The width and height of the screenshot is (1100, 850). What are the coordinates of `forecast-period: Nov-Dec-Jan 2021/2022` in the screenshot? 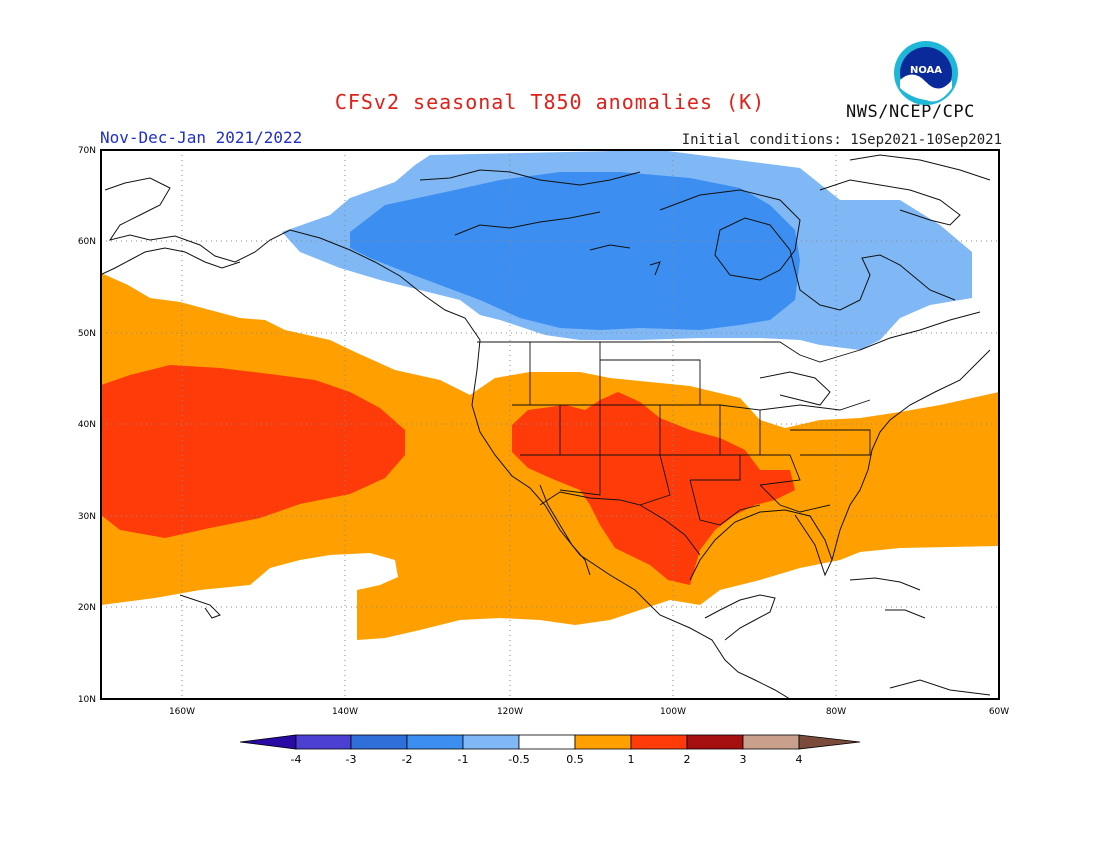 It's located at (201, 137).